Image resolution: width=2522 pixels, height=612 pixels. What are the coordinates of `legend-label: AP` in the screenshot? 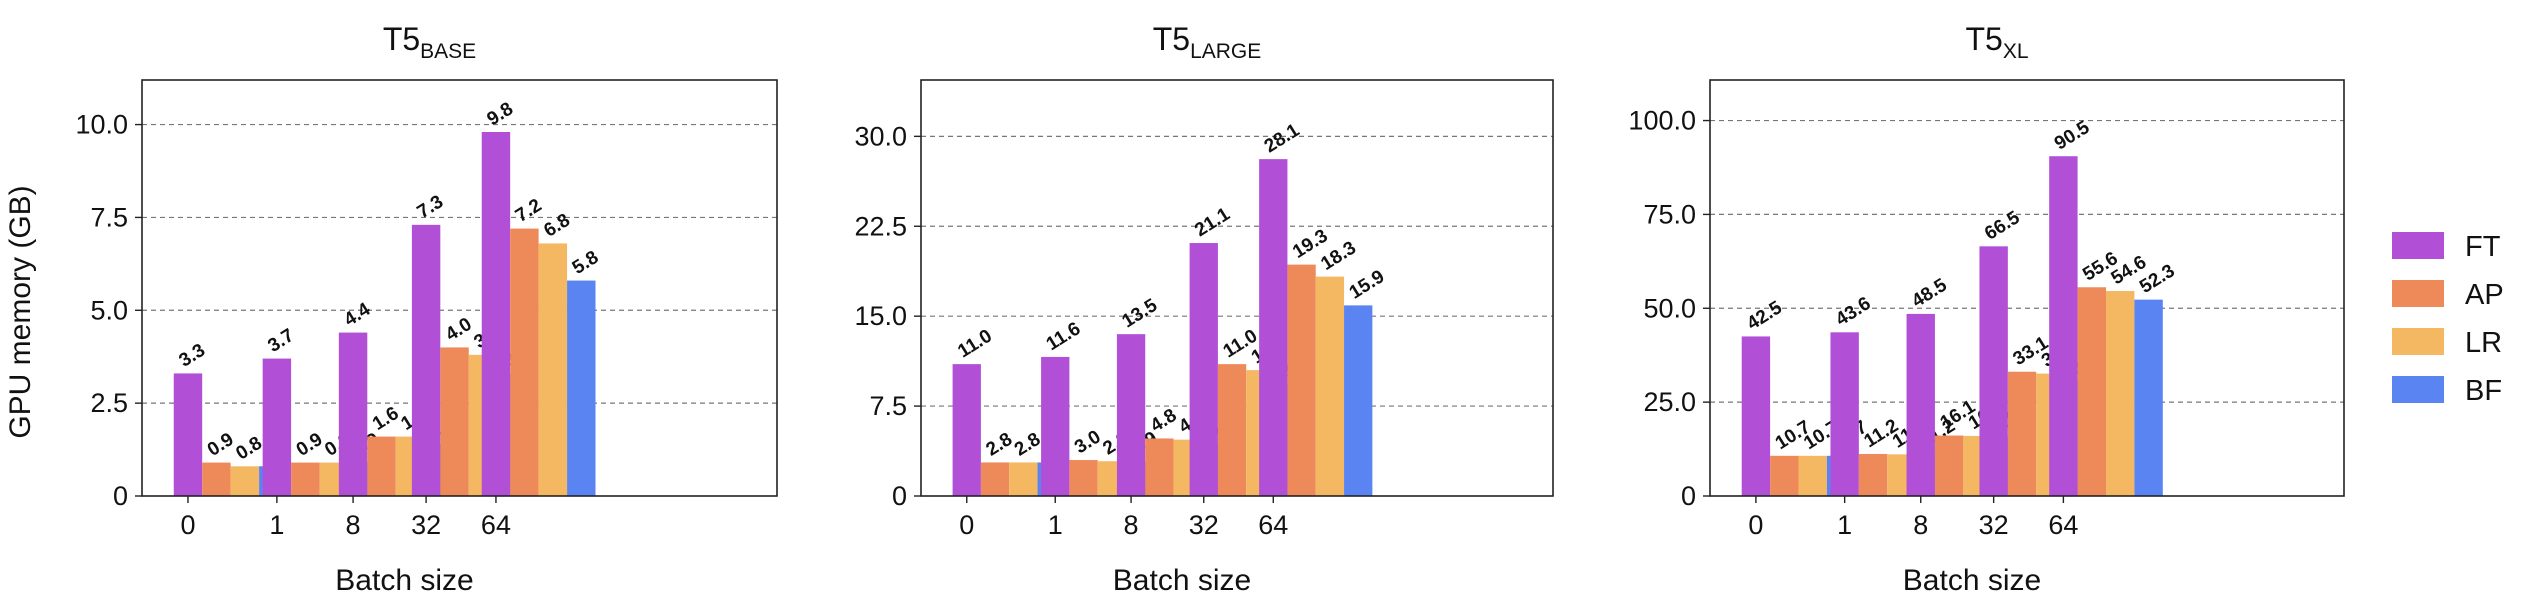 It's located at (2484, 295).